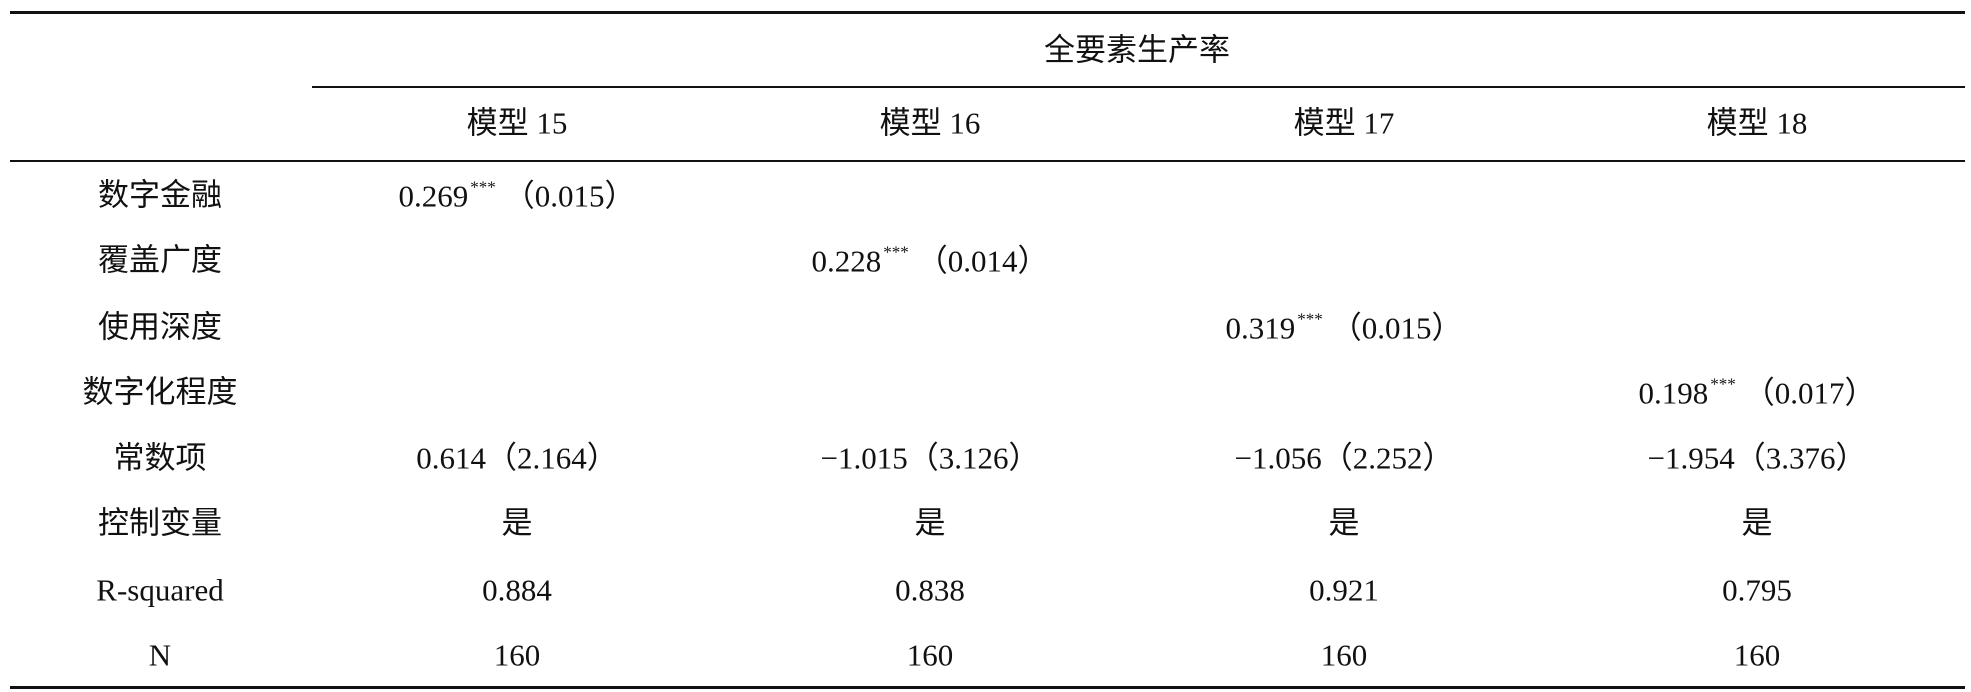 This screenshot has width=1971, height=692. I want to click on cell: −1.954（3.376）, so click(1757, 458).